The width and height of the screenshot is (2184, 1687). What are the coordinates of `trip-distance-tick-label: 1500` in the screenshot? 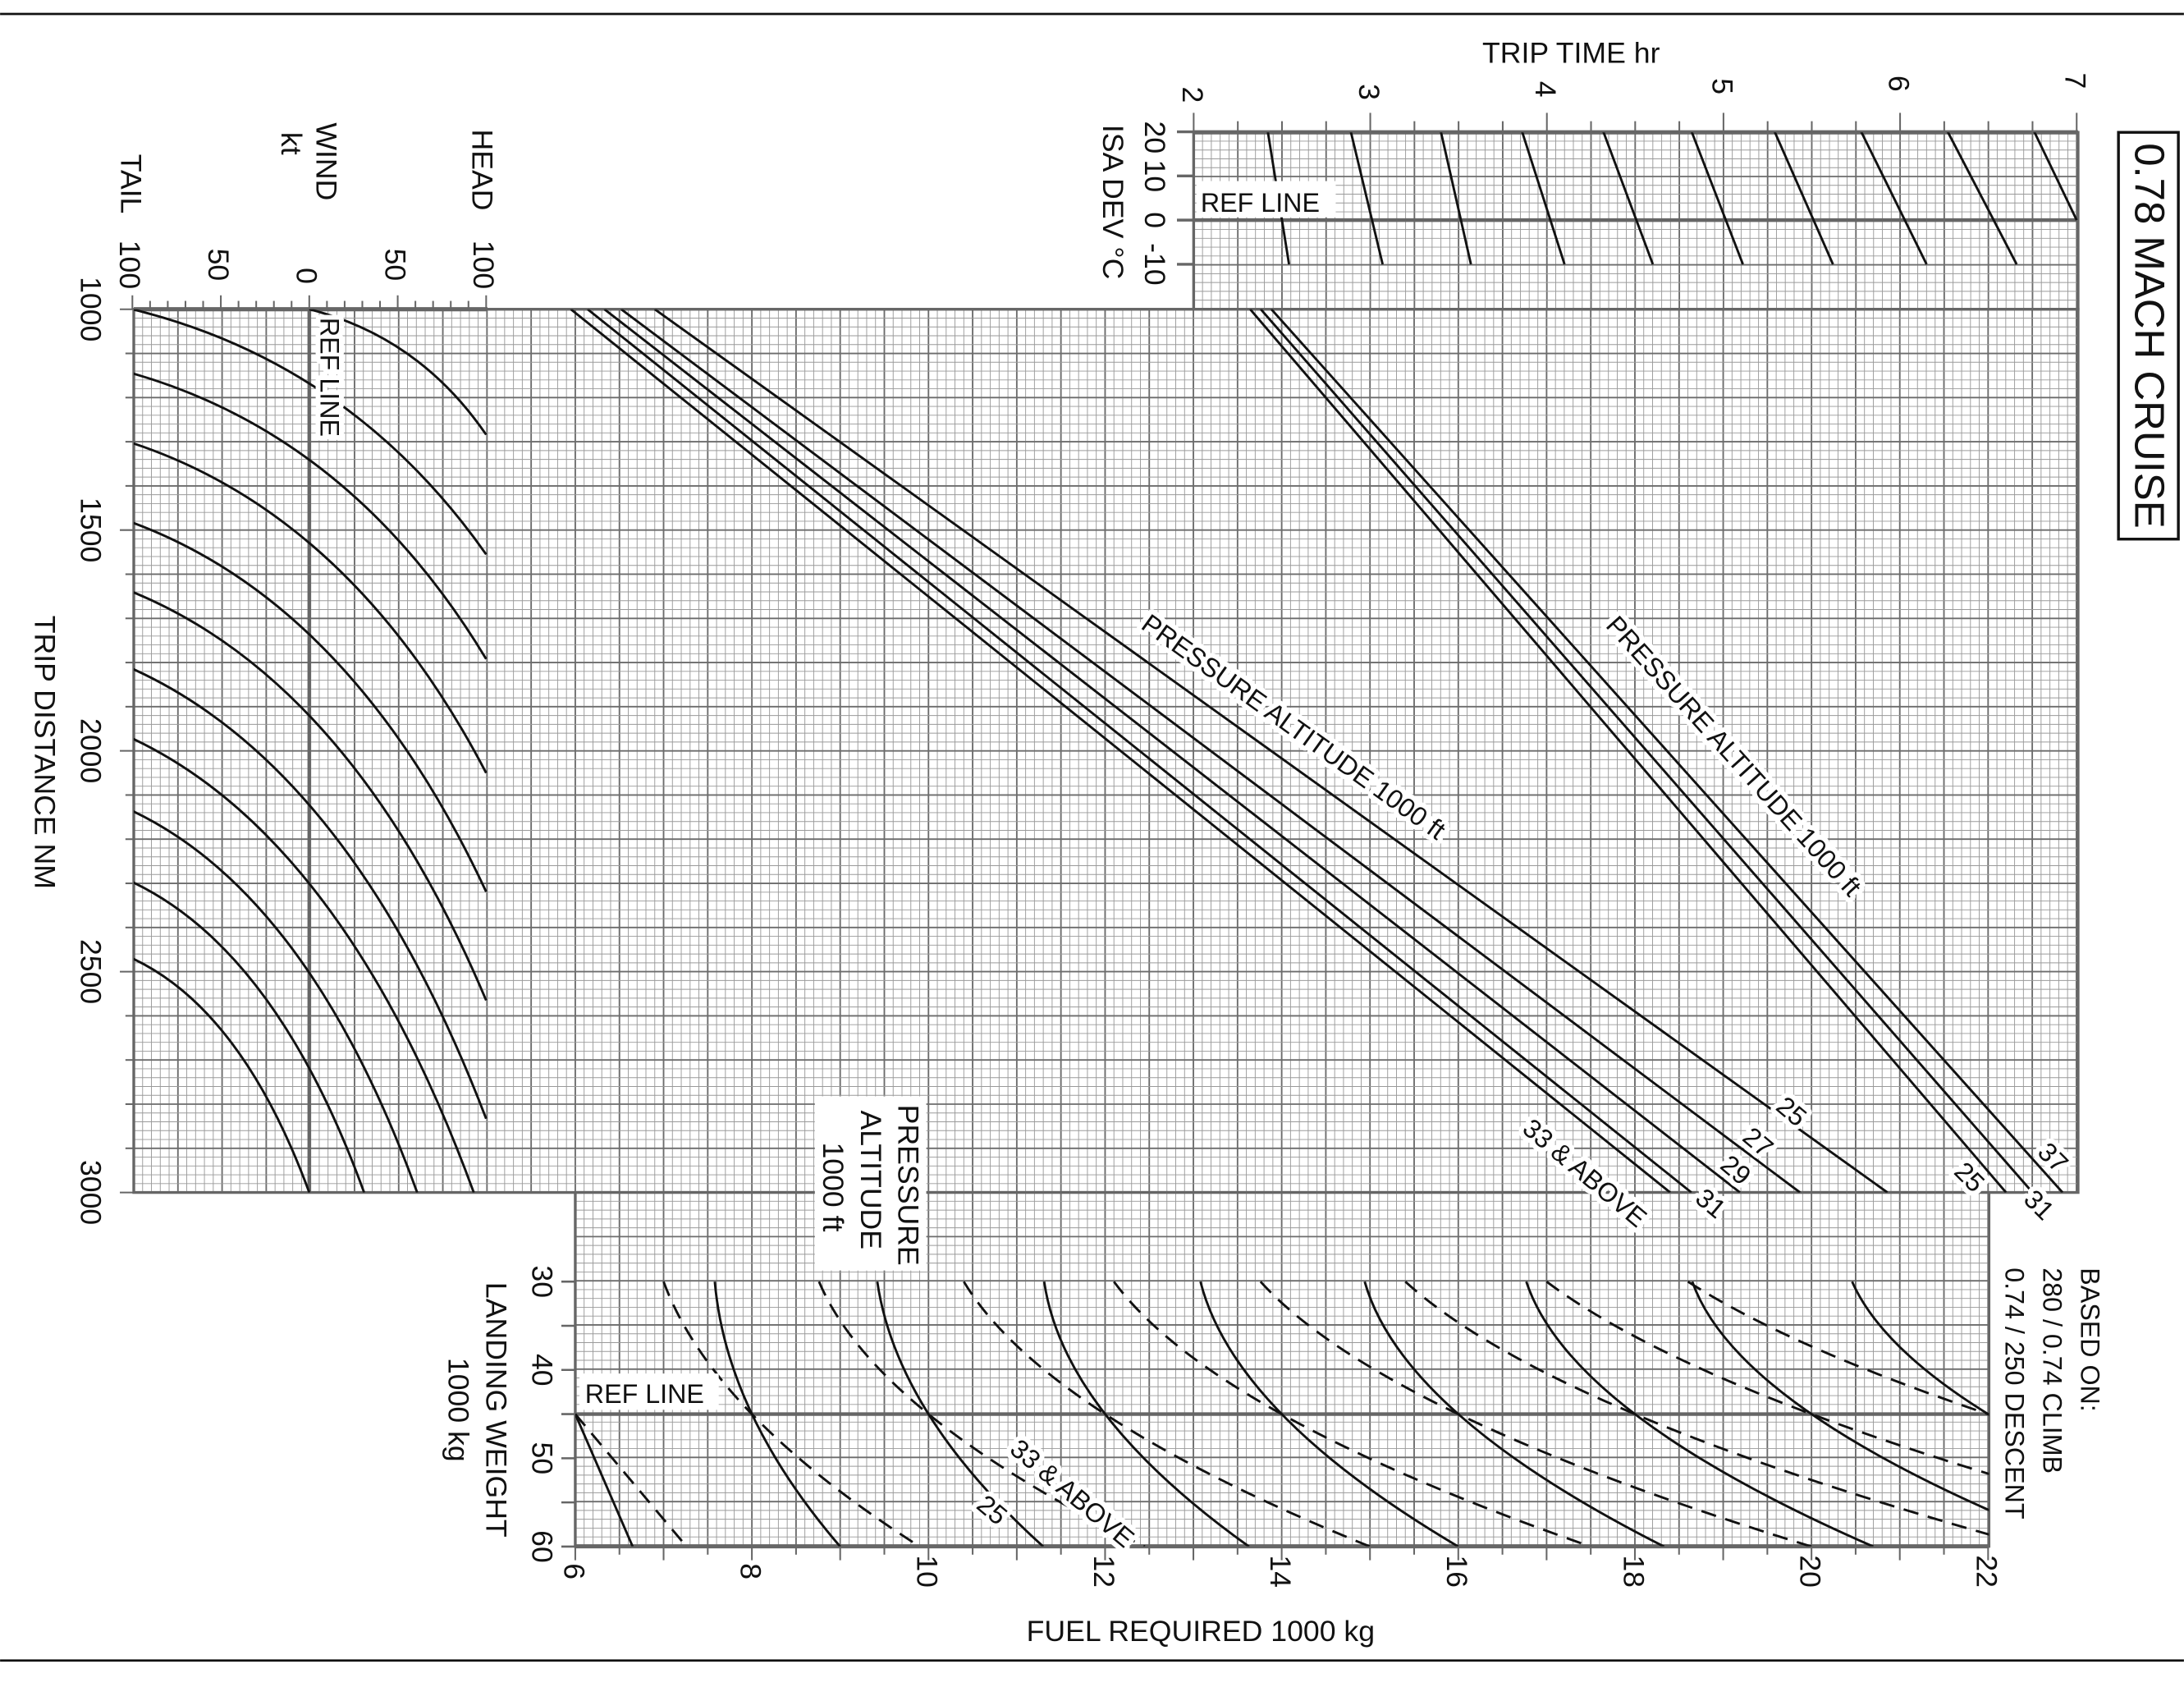 It's located at (91, 529).